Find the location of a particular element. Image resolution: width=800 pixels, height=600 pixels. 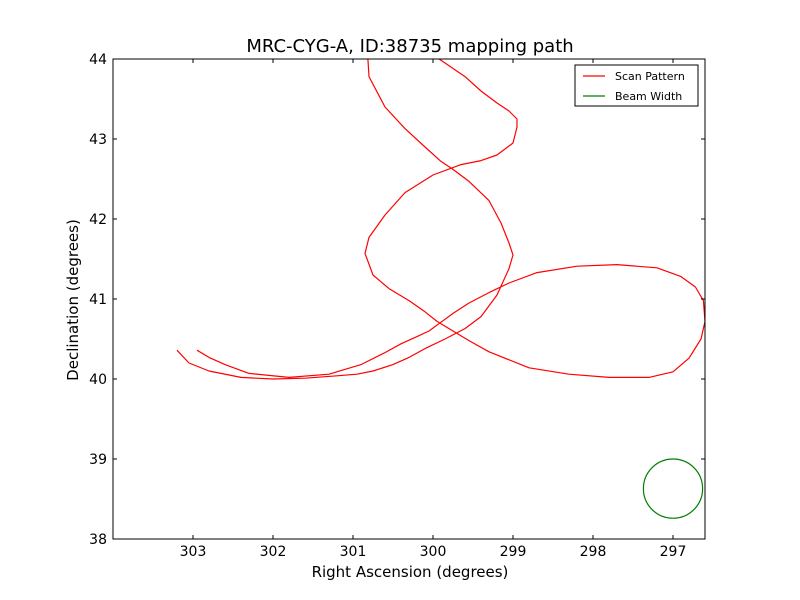

series-beam-width-circle is located at coordinates (673, 488).